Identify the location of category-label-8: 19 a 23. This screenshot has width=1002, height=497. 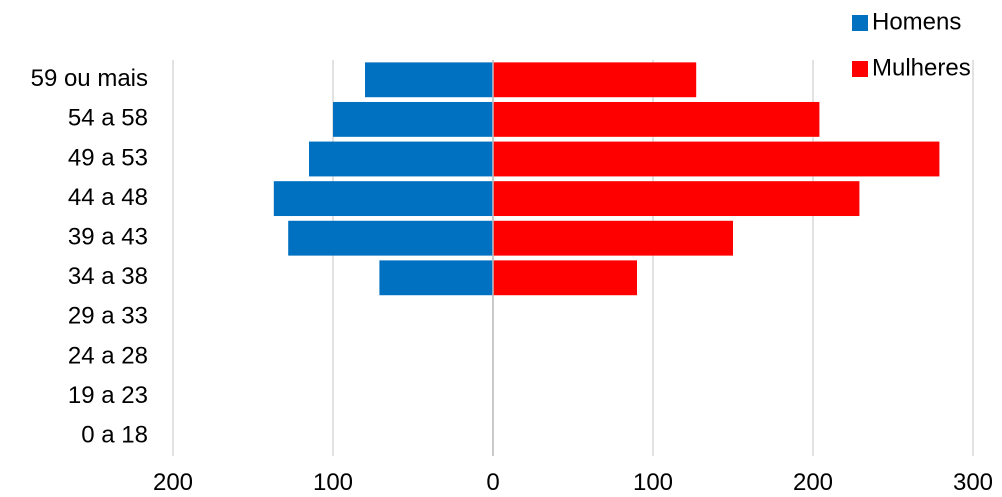
(108, 395).